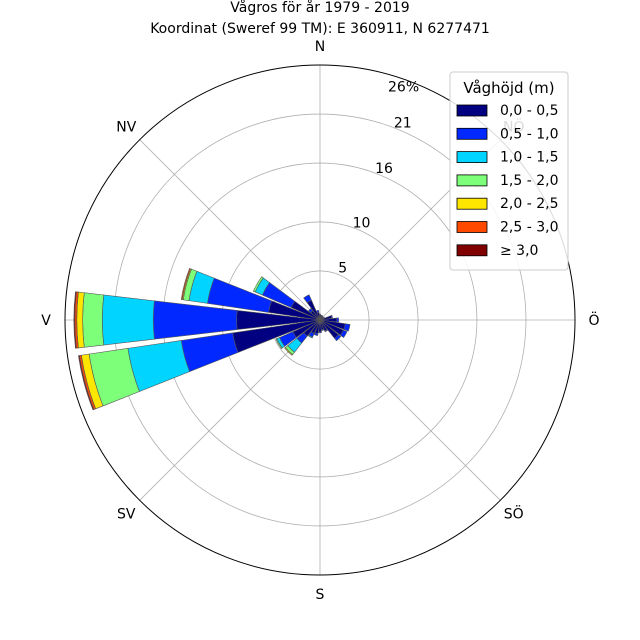 The image size is (640, 640). I want to click on legend-label: 1,5 - 2,0, so click(529, 181).